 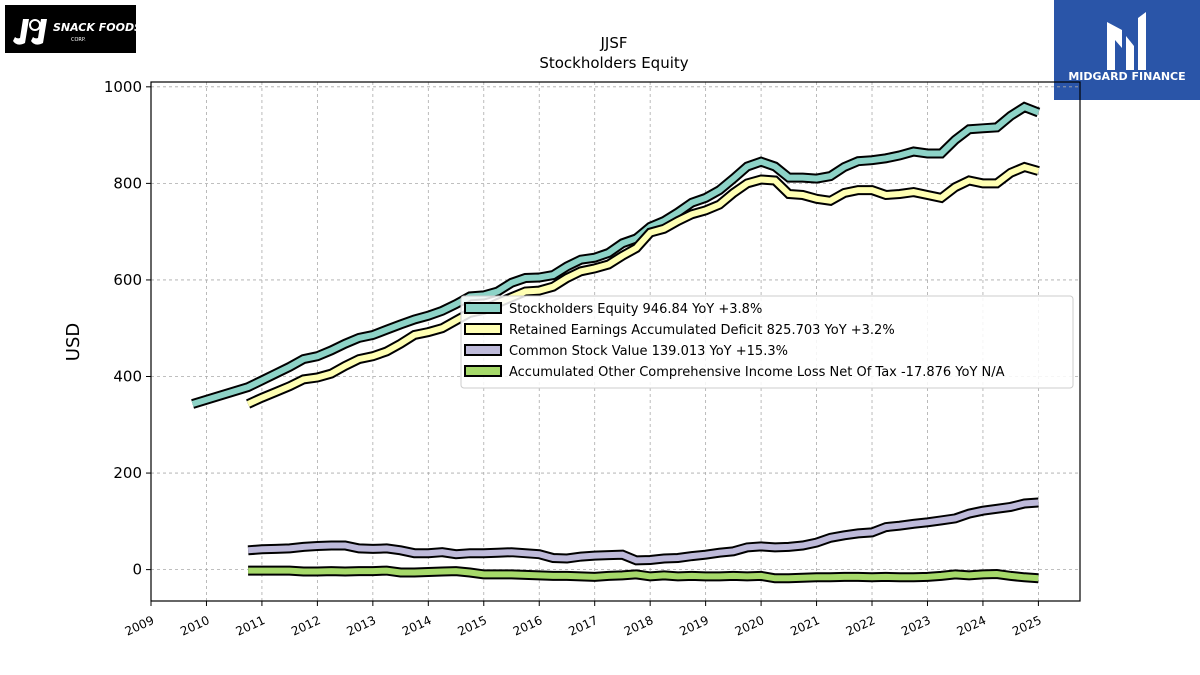 I want to click on legend-item: Stockholders Equity 946.84 YoY +3.8%, so click(x=613, y=309).